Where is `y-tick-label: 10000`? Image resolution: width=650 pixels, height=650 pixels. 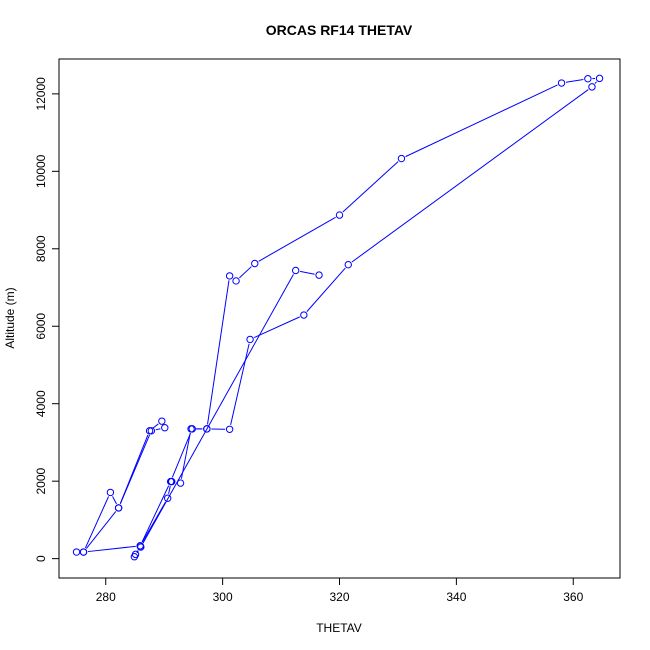
y-tick-label: 10000 is located at coordinates (41, 171).